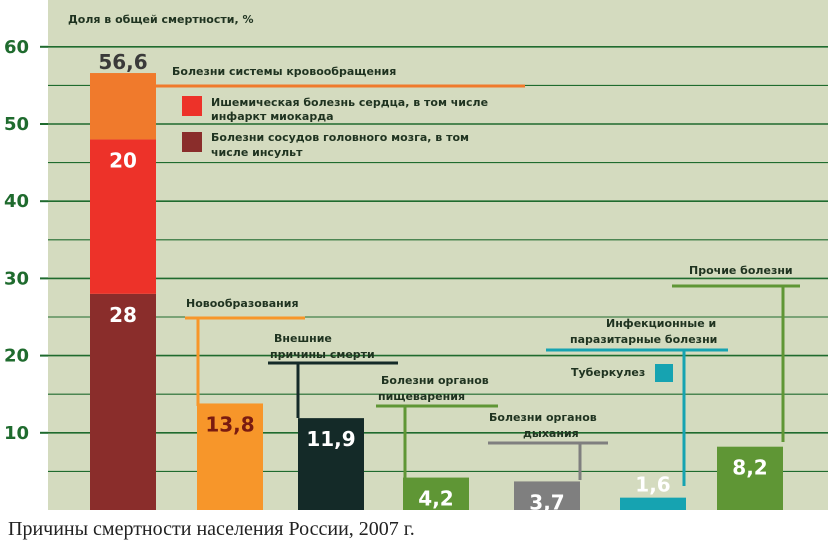  What do you see at coordinates (303, 338) in the screenshot?
I see `label-external: Внешние` at bounding box center [303, 338].